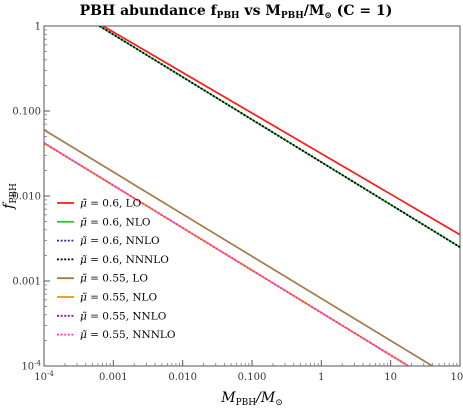  Describe the element at coordinates (44, 376) in the screenshot. I see `x-tick-label: 10⁻⁴` at that location.